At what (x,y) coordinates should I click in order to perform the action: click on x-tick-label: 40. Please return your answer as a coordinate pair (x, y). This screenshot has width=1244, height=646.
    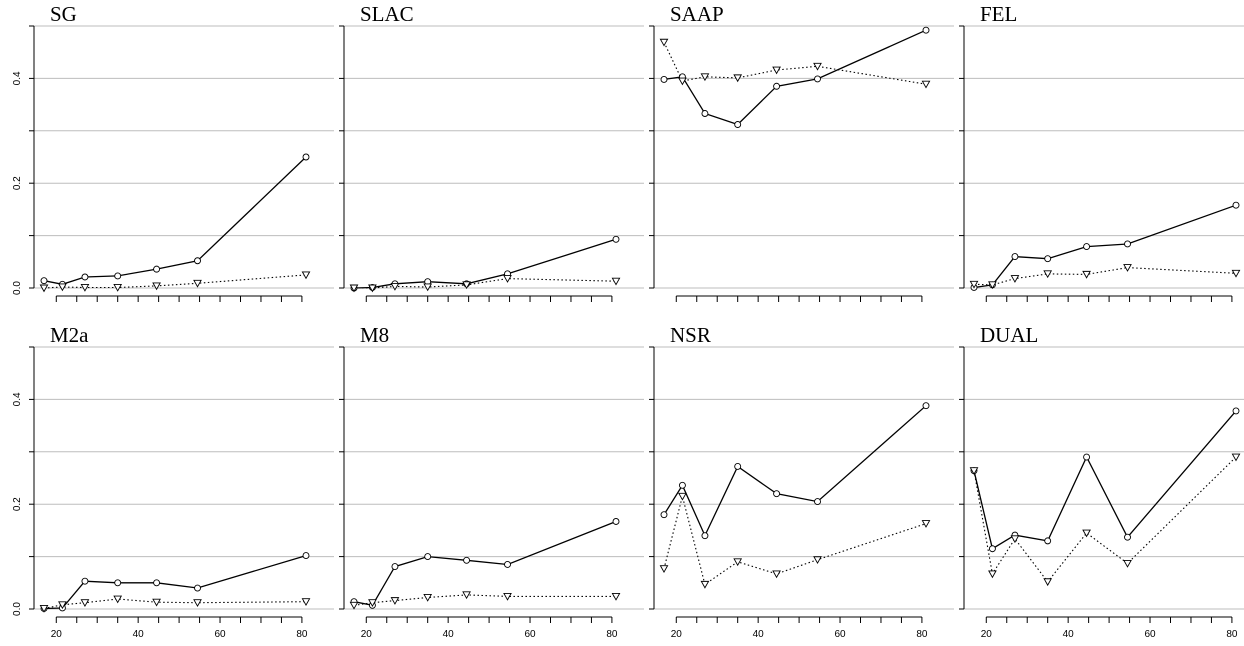
    Looking at the image, I should click on (1069, 634).